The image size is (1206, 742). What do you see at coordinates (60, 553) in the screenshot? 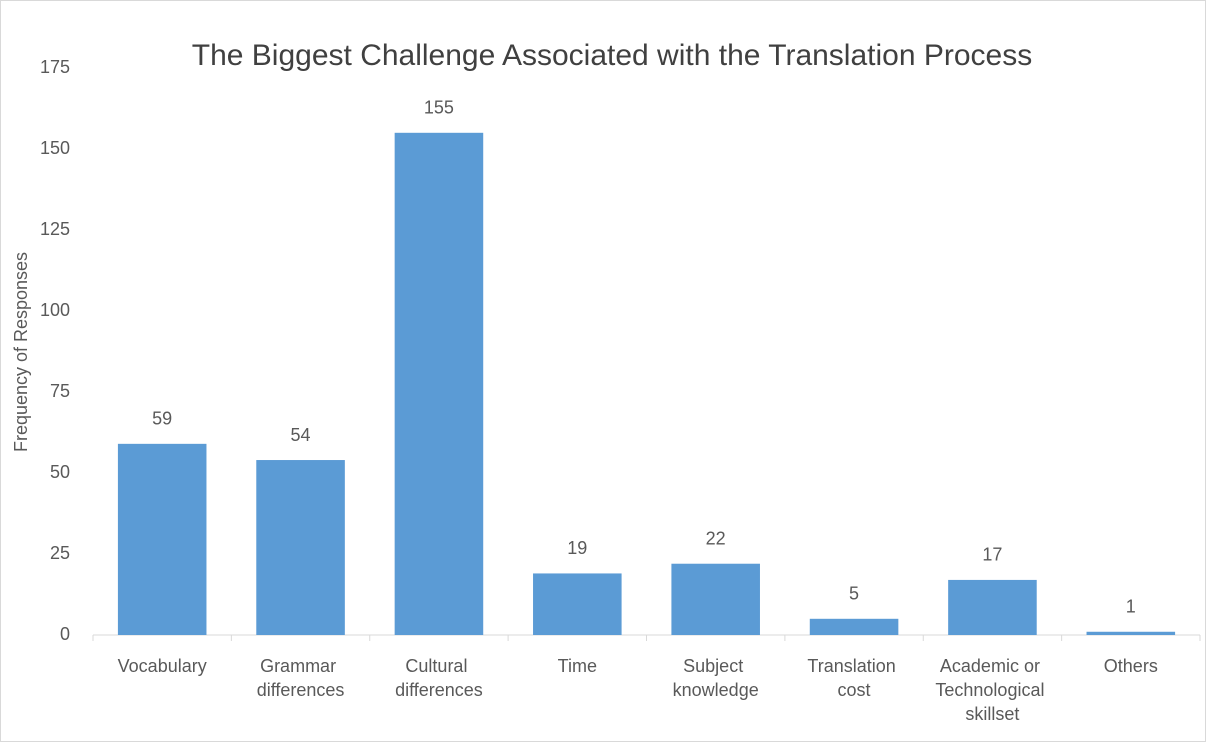
I see `y-tick-label: 25` at bounding box center [60, 553].